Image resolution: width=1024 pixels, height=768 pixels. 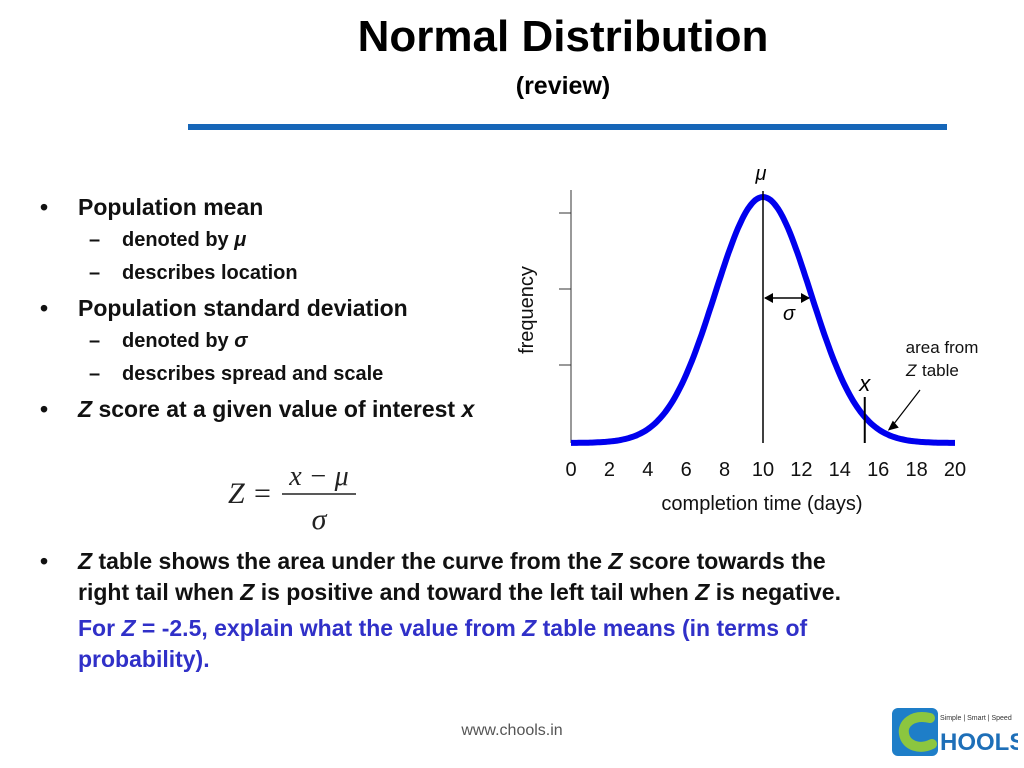 What do you see at coordinates (609, 470) in the screenshot?
I see `x-tick-label: 2` at bounding box center [609, 470].